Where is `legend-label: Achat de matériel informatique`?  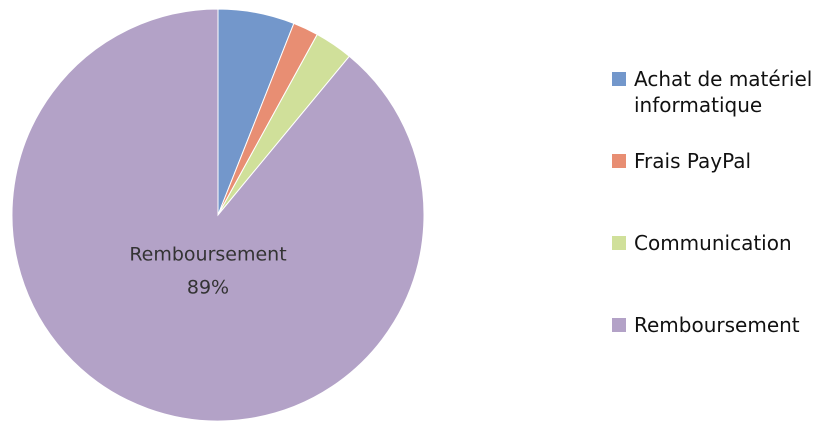
legend-label: Achat de matériel informatique is located at coordinates (723, 92).